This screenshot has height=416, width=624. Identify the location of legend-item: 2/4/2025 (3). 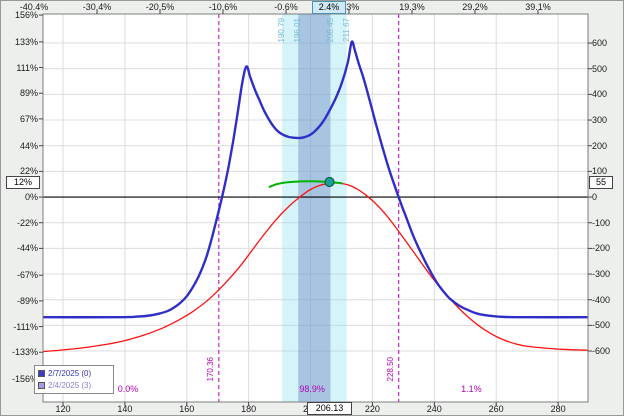
(74, 385).